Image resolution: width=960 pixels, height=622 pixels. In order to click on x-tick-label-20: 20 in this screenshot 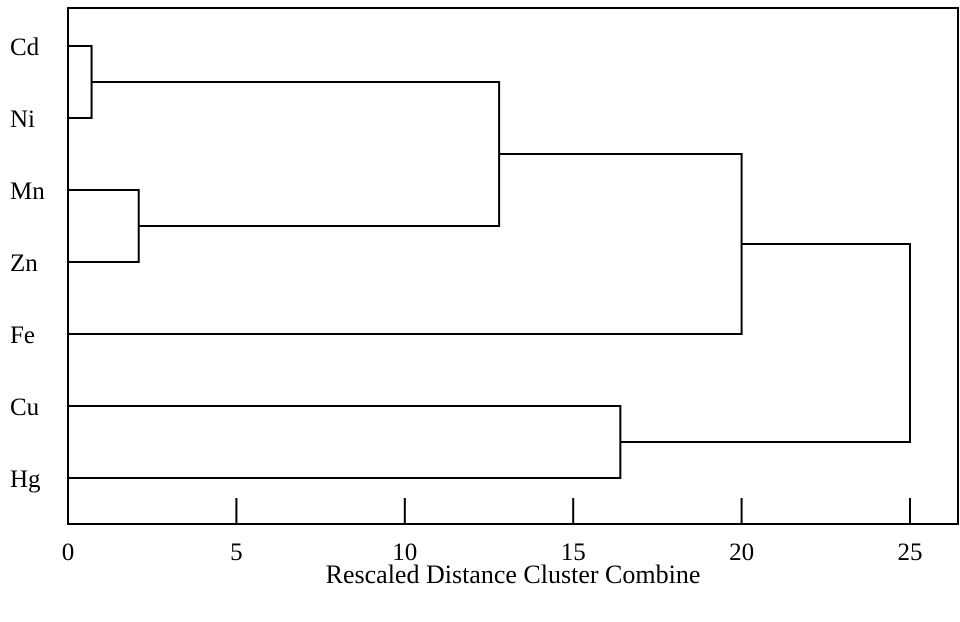, I will do `click(741, 552)`.